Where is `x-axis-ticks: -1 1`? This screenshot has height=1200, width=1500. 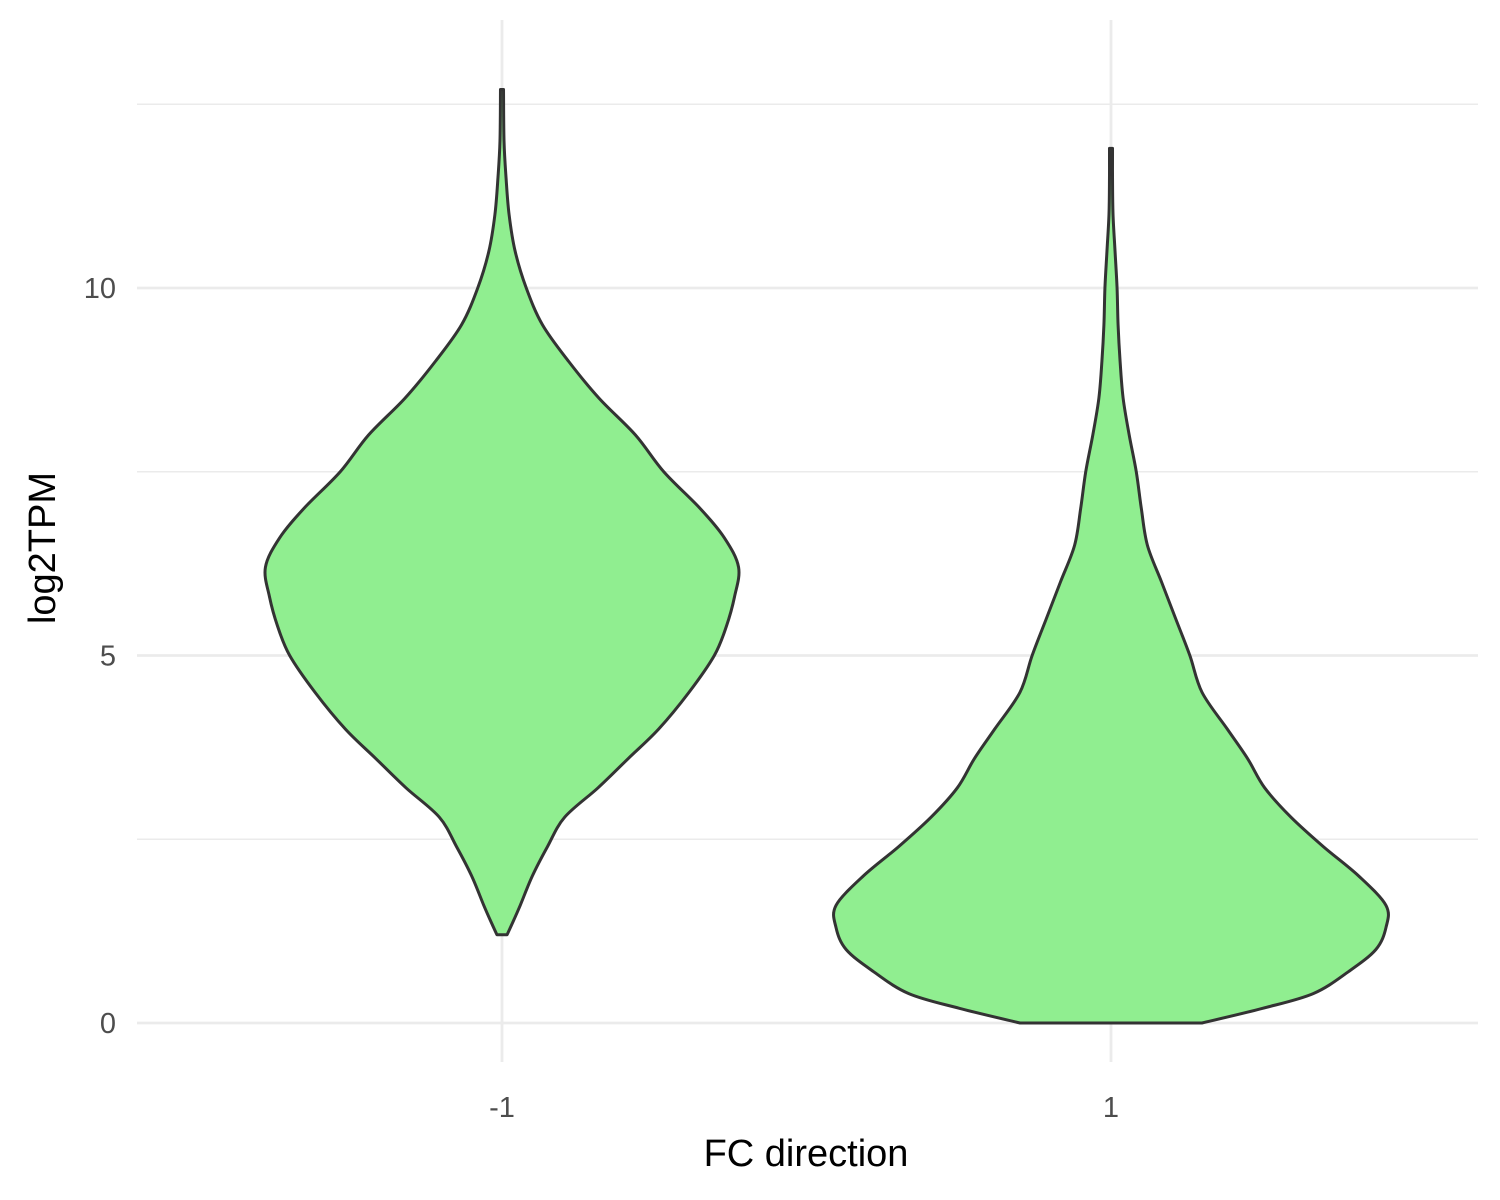
x-axis-ticks: -1 1 is located at coordinates (804, 1108).